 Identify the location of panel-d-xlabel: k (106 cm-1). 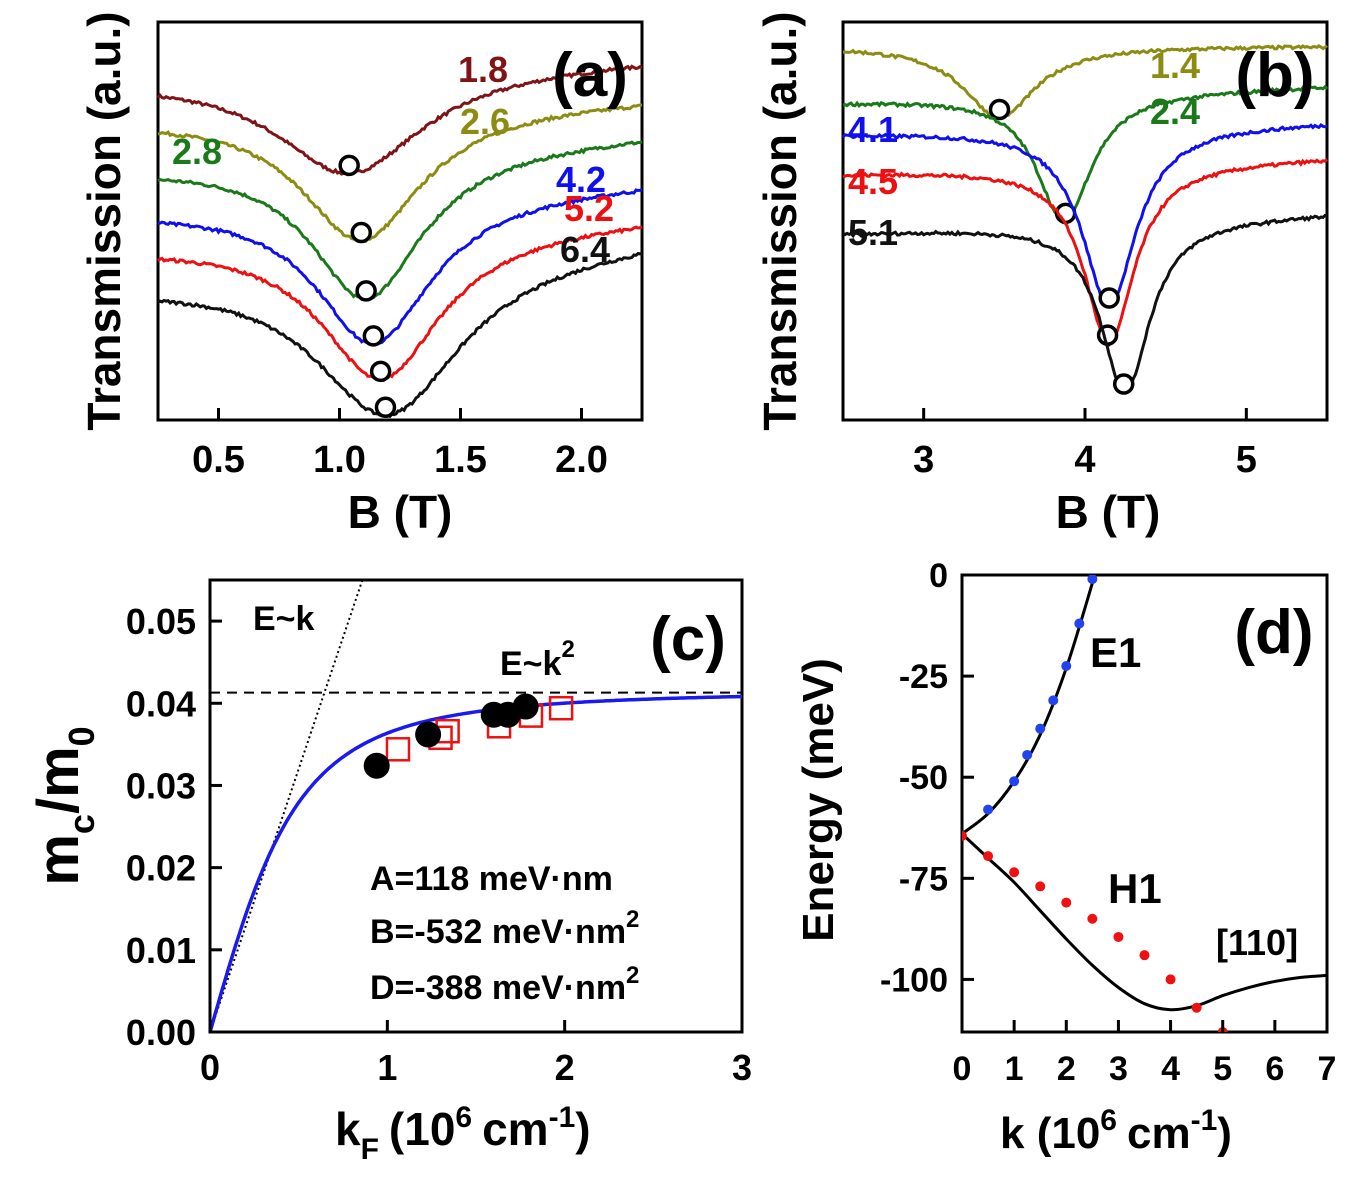
(1116, 1131).